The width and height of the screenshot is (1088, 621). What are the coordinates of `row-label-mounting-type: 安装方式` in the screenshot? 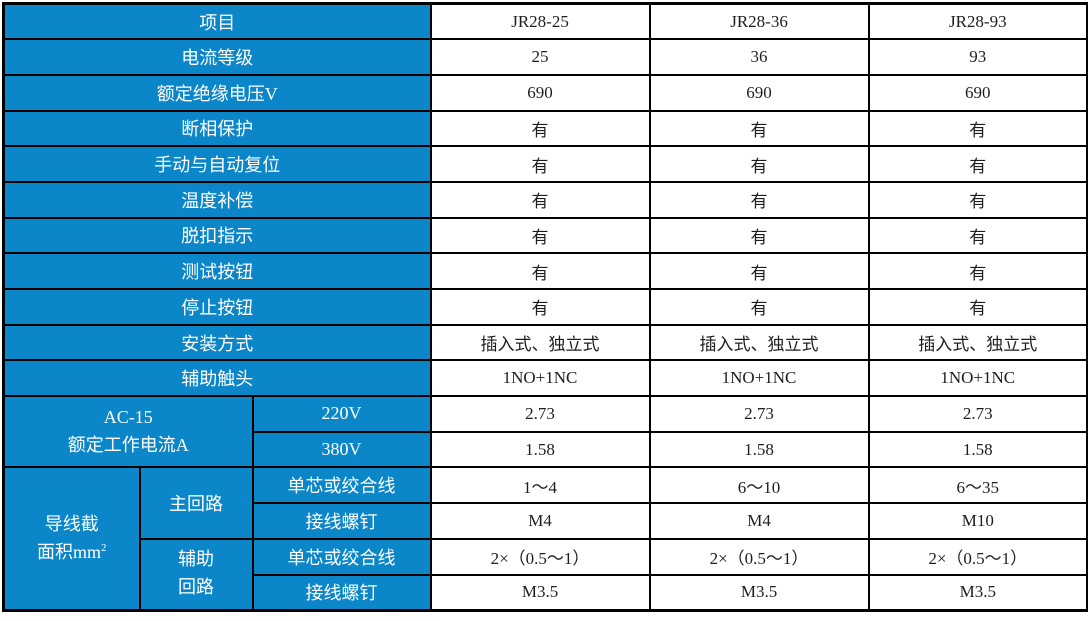 It's located at (217, 342).